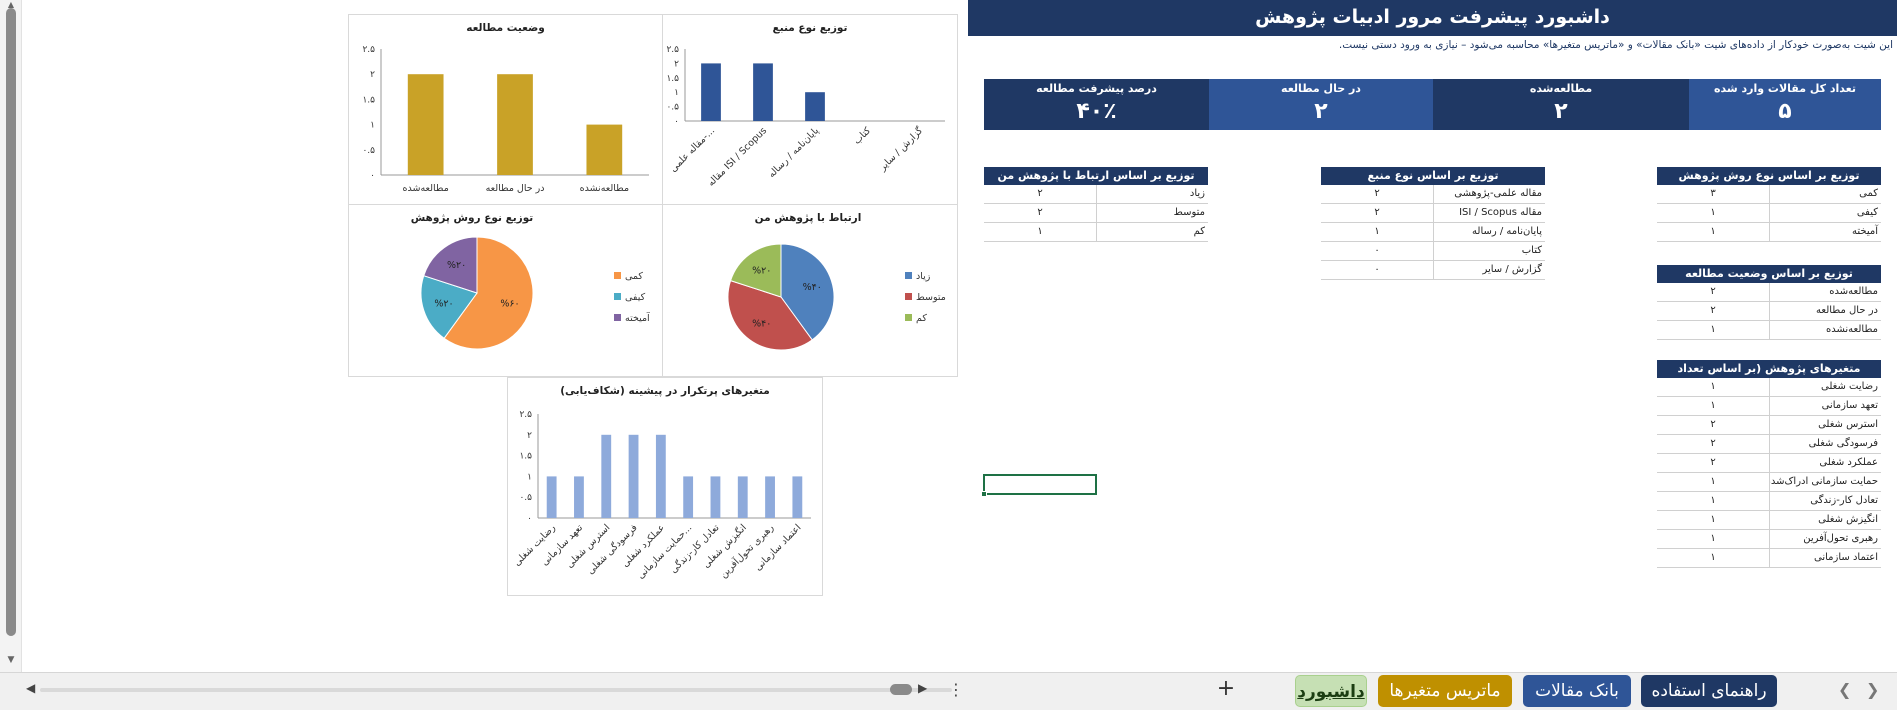 Image resolution: width=1897 pixels, height=710 pixels. I want to click on table-row: اعتماد سازمانی ۱, so click(1769, 558).